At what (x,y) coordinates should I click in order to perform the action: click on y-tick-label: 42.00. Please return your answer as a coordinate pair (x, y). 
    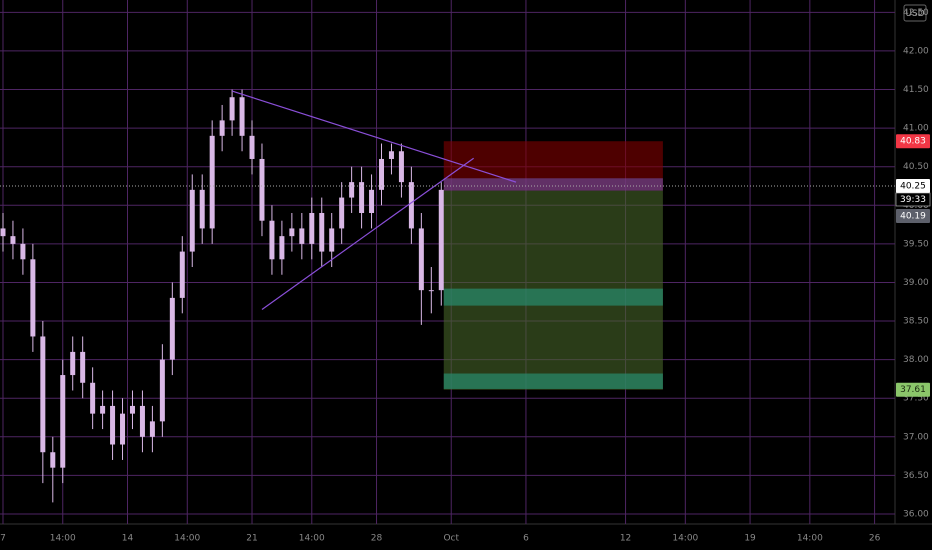
    Looking at the image, I should click on (916, 51).